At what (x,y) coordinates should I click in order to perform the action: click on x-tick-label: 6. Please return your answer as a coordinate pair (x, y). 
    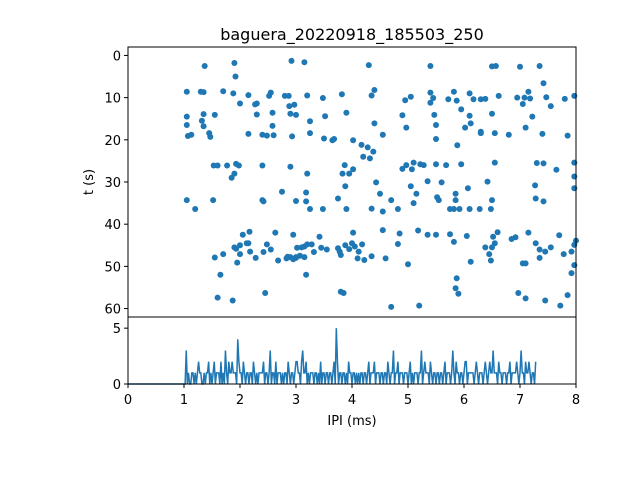
    Looking at the image, I should click on (464, 400).